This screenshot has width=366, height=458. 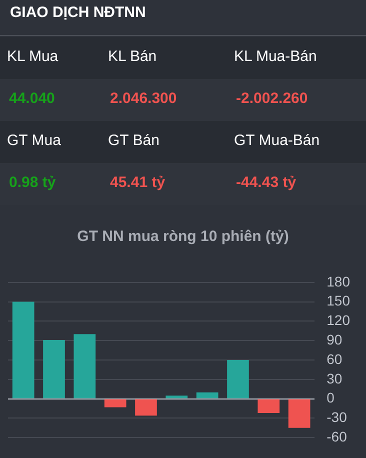 What do you see at coordinates (338, 281) in the screenshot?
I see `y-tick-label: 180` at bounding box center [338, 281].